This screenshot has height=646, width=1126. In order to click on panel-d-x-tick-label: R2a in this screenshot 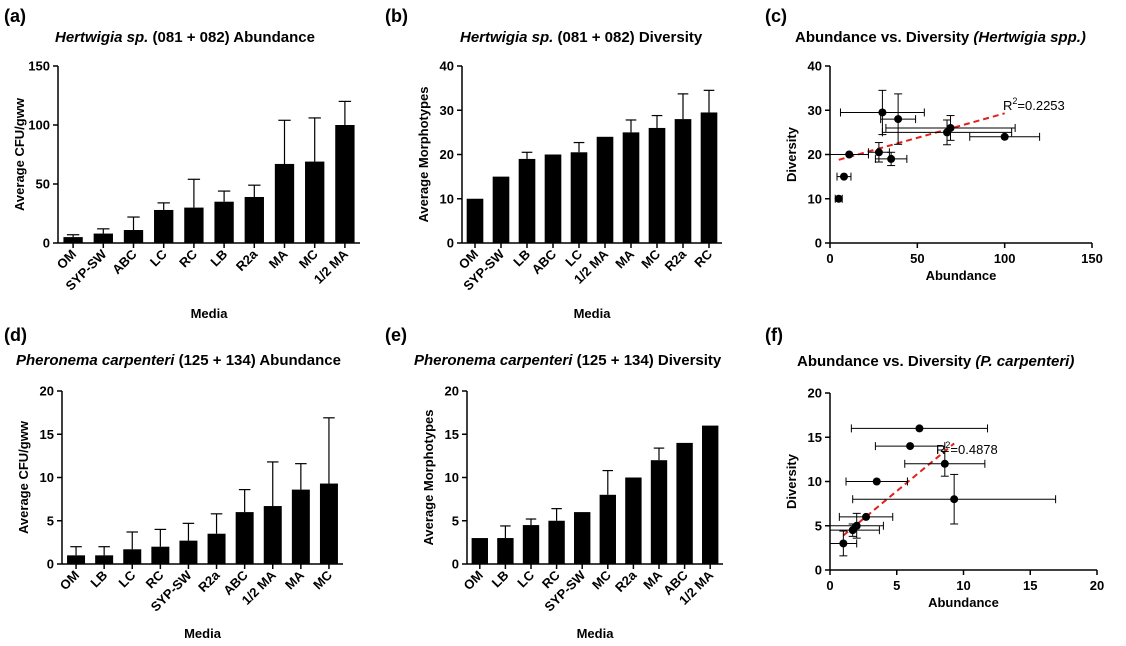, I will do `click(209, 581)`.